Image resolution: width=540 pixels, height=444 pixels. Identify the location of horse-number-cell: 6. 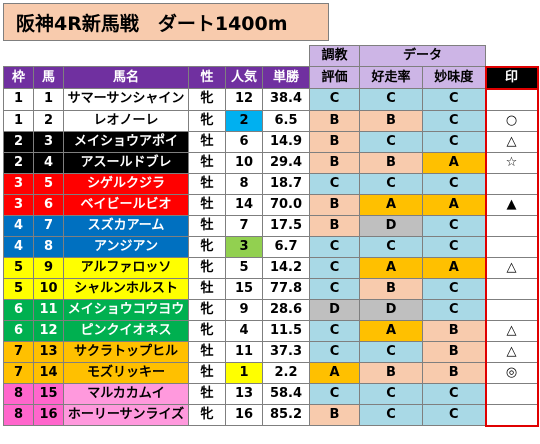
(48, 204).